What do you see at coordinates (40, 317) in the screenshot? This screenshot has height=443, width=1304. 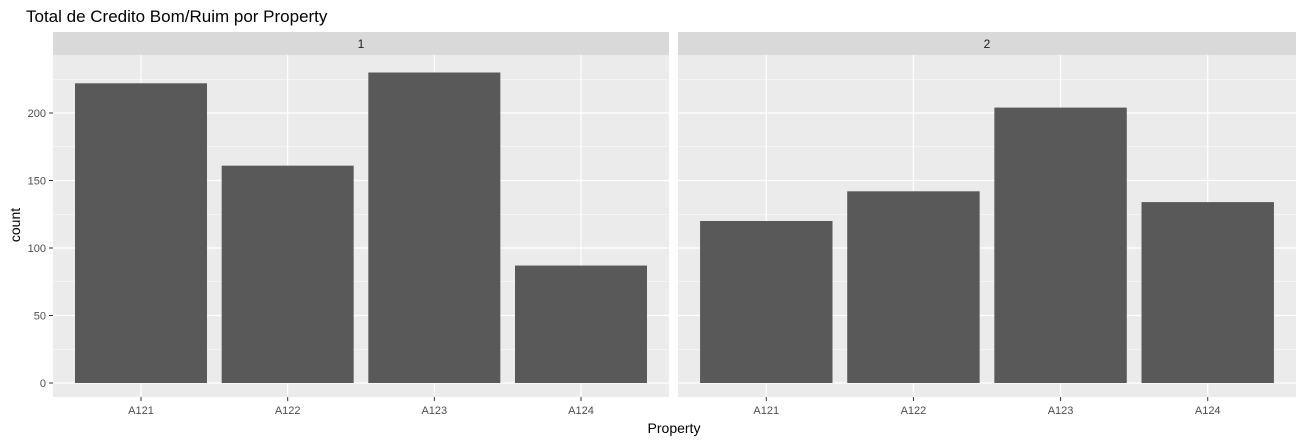 I see `y-tick-label: 50` at bounding box center [40, 317].